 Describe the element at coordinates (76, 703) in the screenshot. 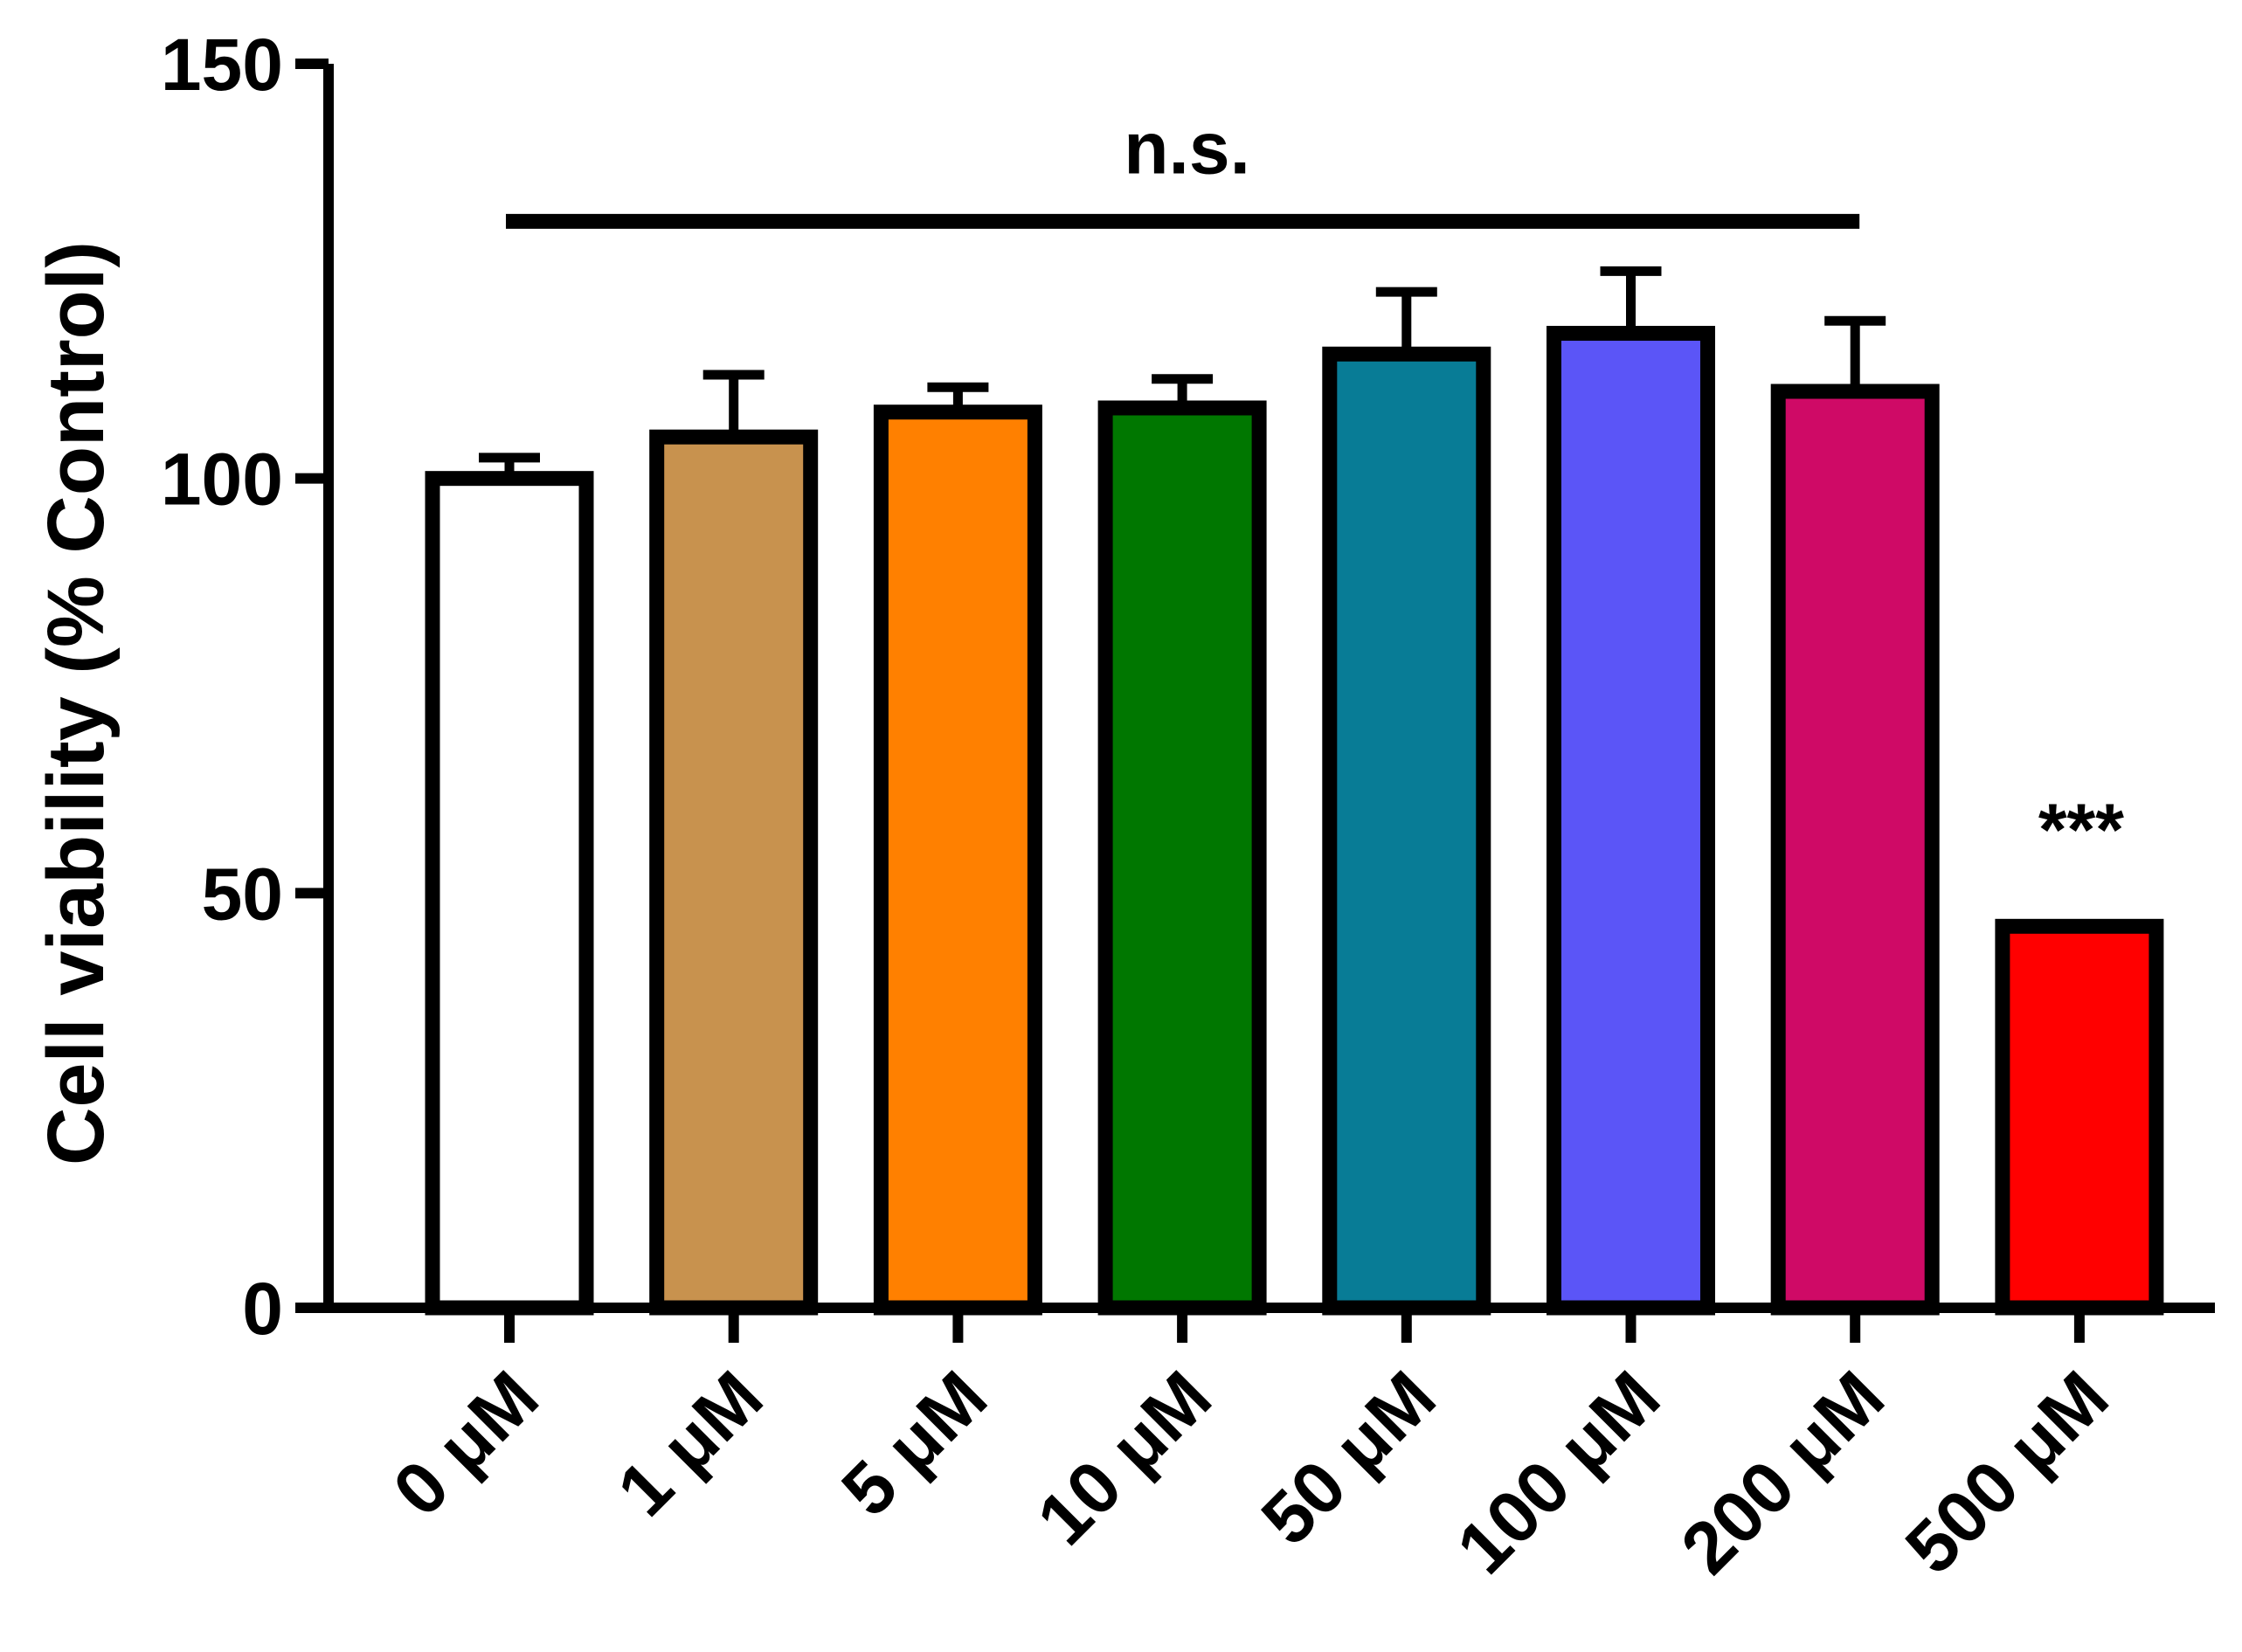

I see `y-axis-title: Cell viability (% Control)` at that location.